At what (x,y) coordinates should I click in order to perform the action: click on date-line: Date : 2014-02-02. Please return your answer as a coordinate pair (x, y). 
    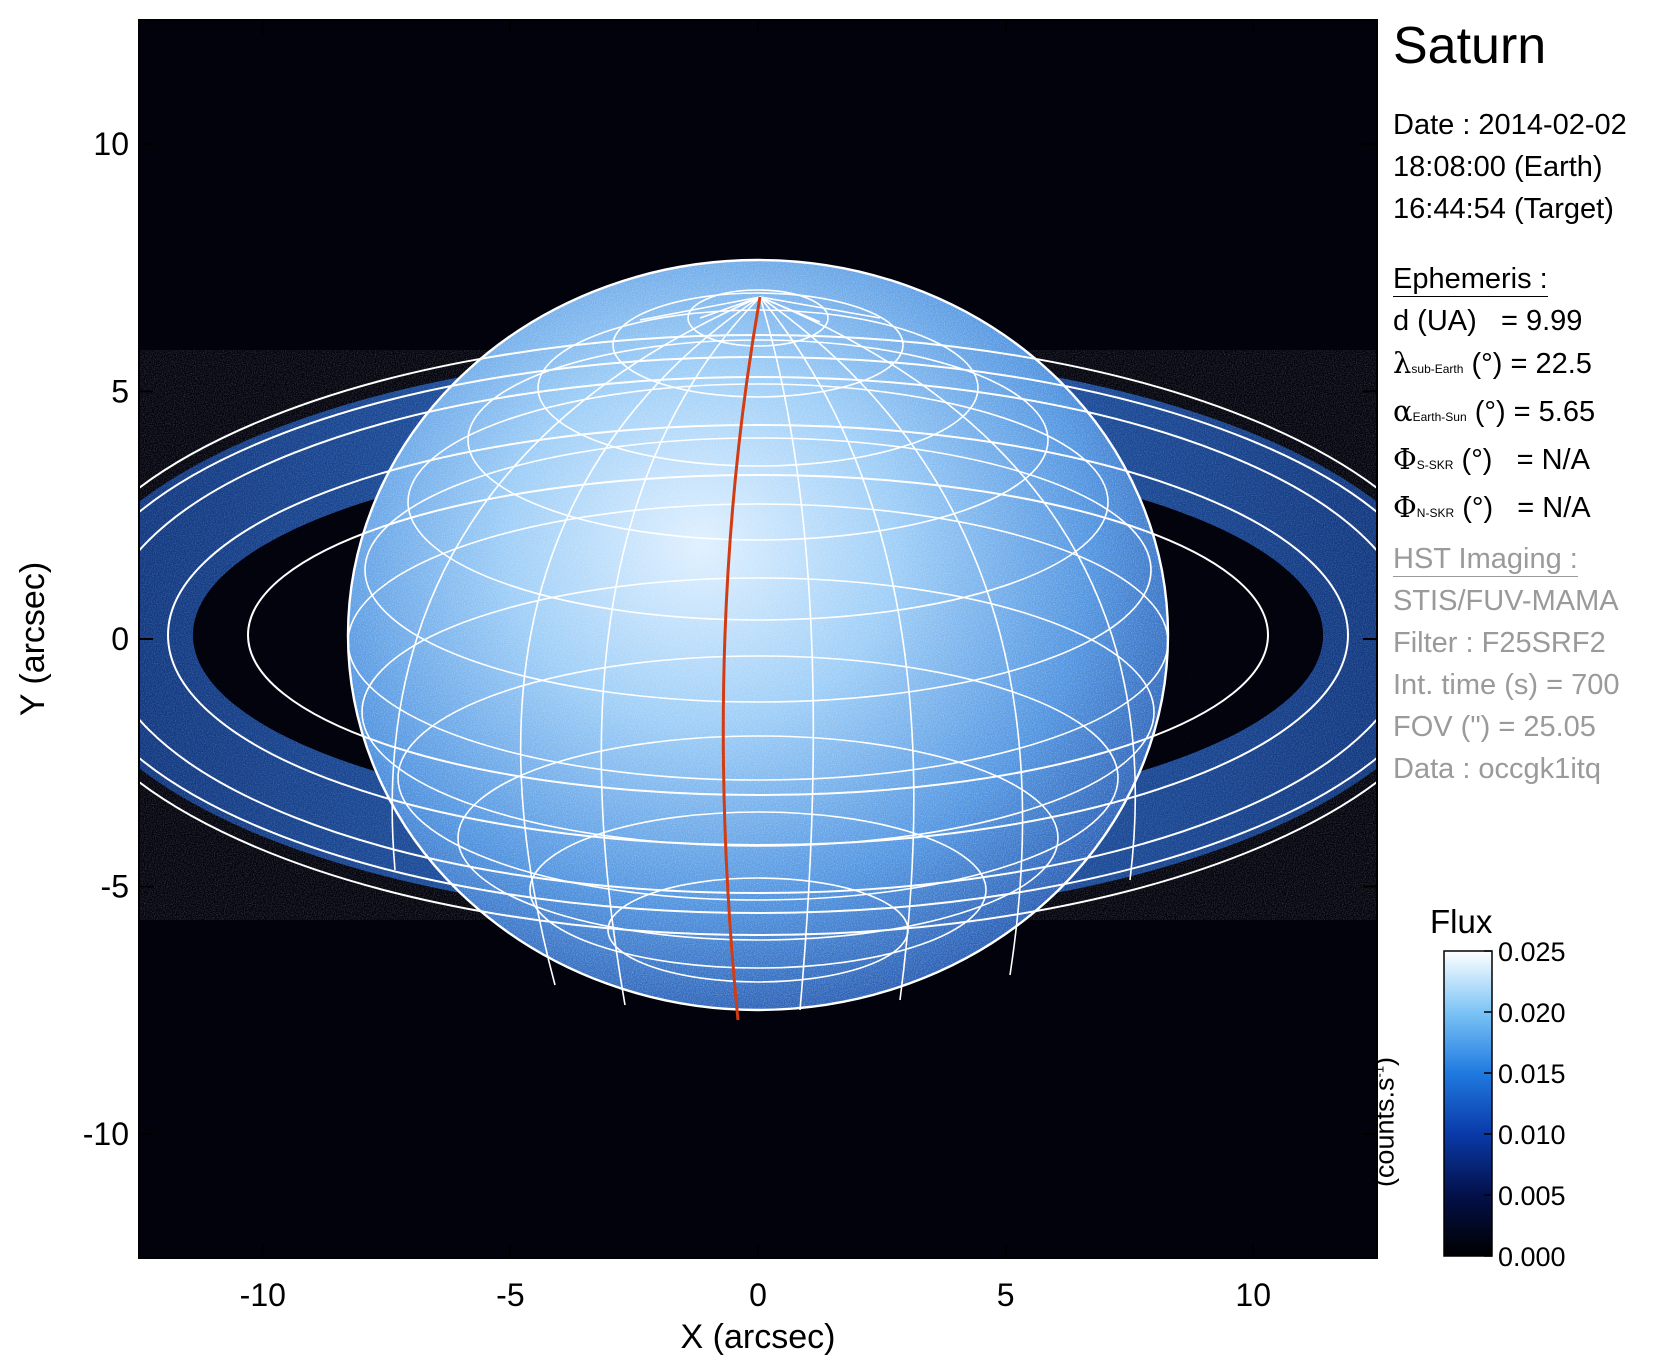
    Looking at the image, I should click on (1510, 125).